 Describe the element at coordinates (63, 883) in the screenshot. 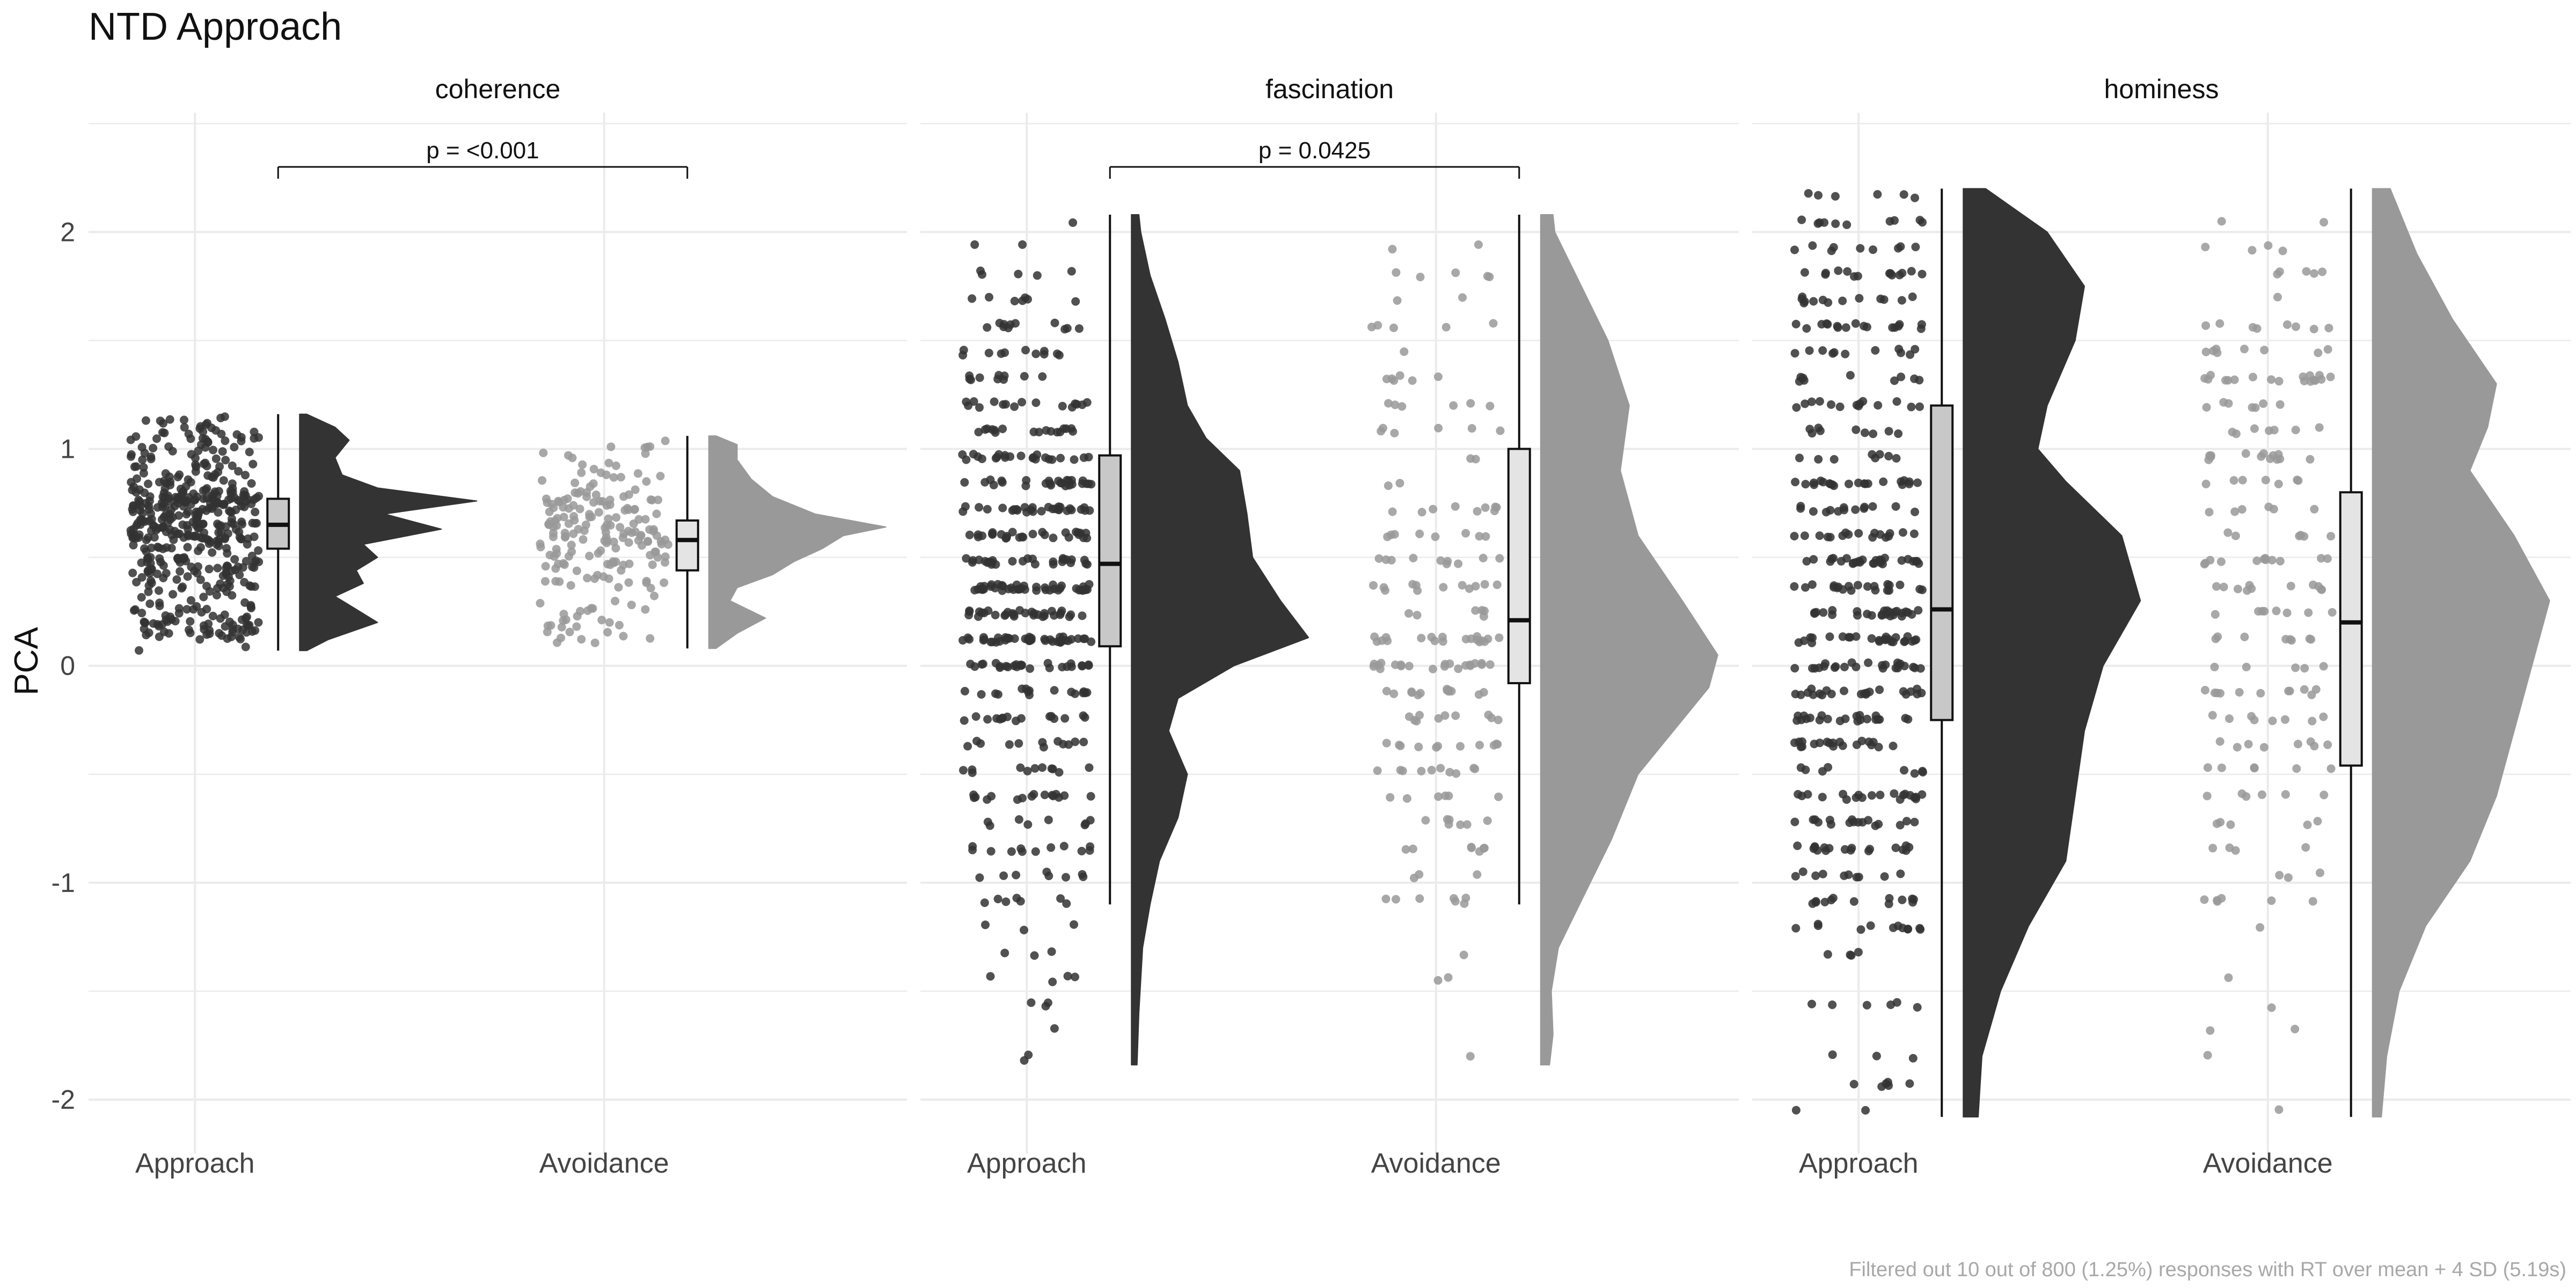

I see `y-tick-label: -1` at that location.